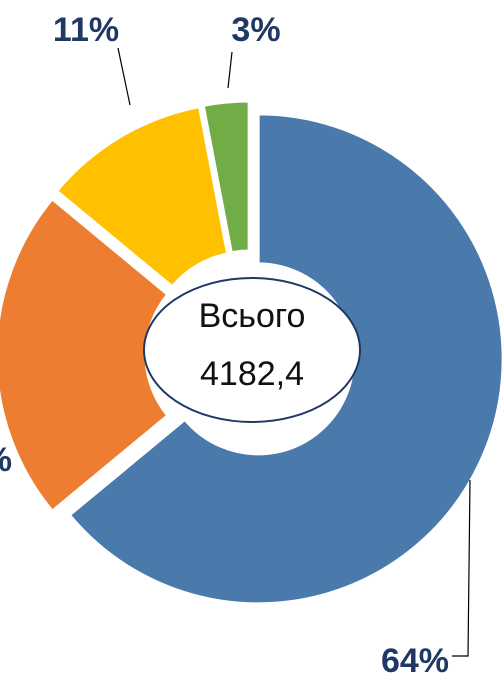 The height and width of the screenshot is (689, 503). Describe the element at coordinates (252, 374) in the screenshot. I see `center-value: 4182,4` at that location.